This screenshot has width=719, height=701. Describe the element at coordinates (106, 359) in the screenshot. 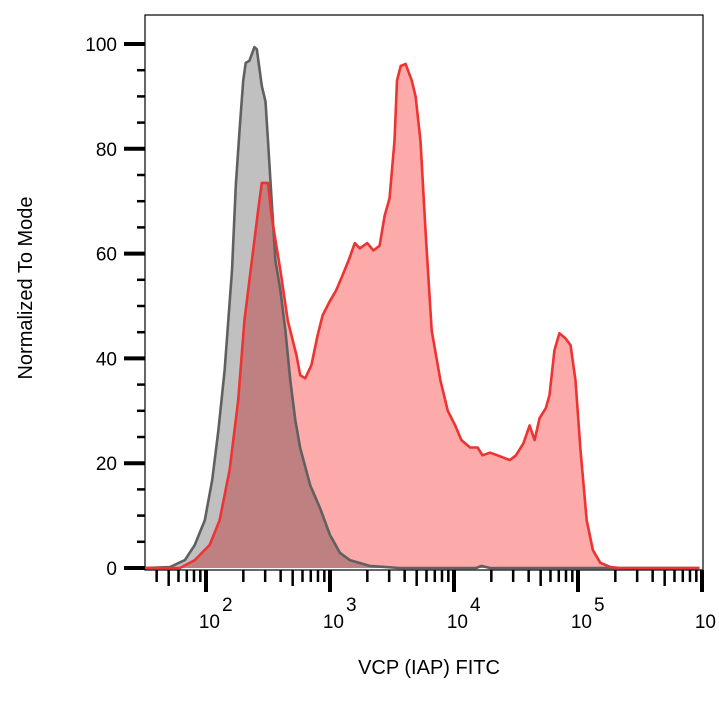

I see `y-tick-label: 40` at that location.